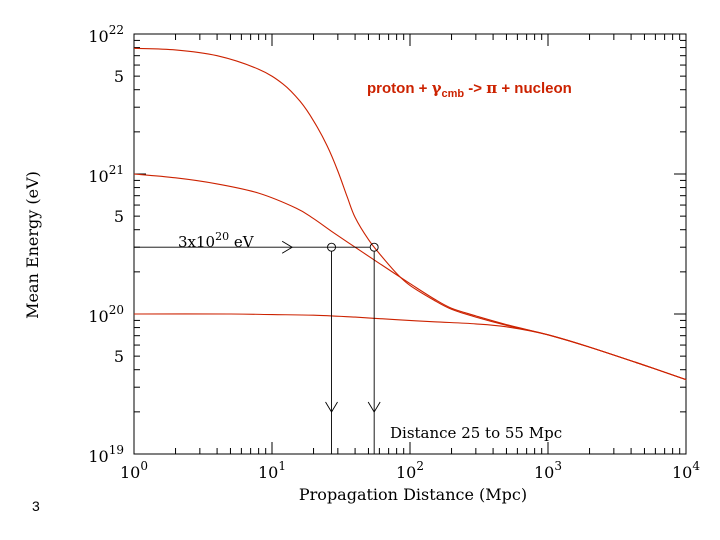 This screenshot has height=540, width=720. I want to click on x-tick-label: 10³, so click(548, 470).